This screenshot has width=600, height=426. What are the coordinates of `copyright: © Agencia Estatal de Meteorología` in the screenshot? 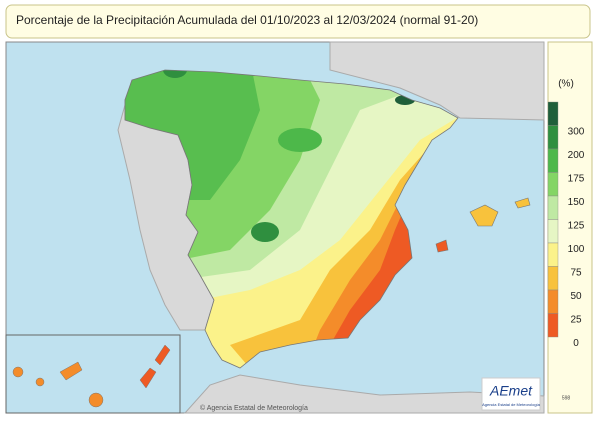 It's located at (254, 408).